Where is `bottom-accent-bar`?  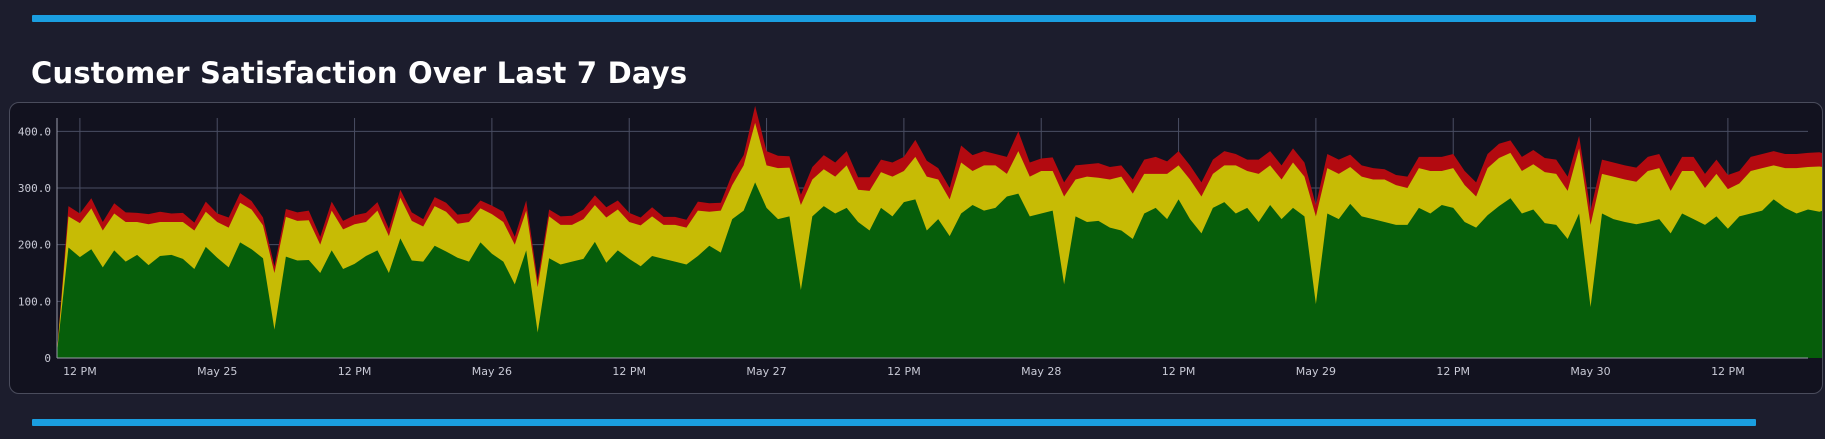 bottom-accent-bar is located at coordinates (894, 422).